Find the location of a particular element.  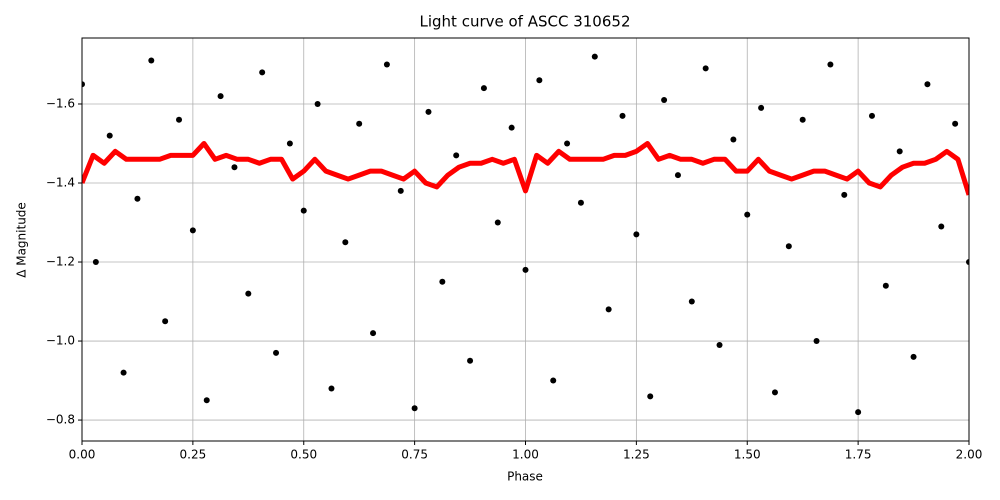

x-tick-label: 0.00 is located at coordinates (82, 455).